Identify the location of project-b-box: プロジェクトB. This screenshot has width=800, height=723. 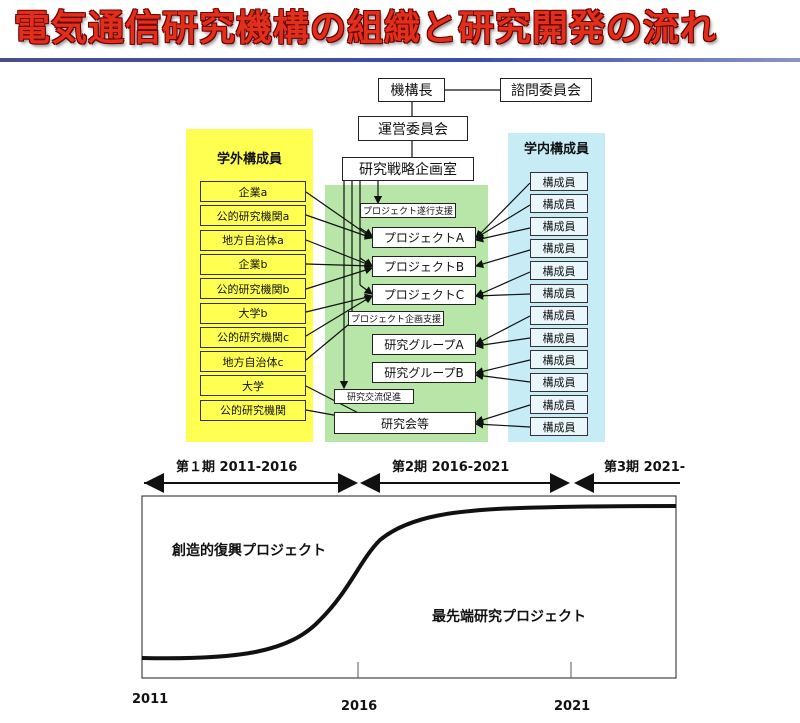
(424, 266).